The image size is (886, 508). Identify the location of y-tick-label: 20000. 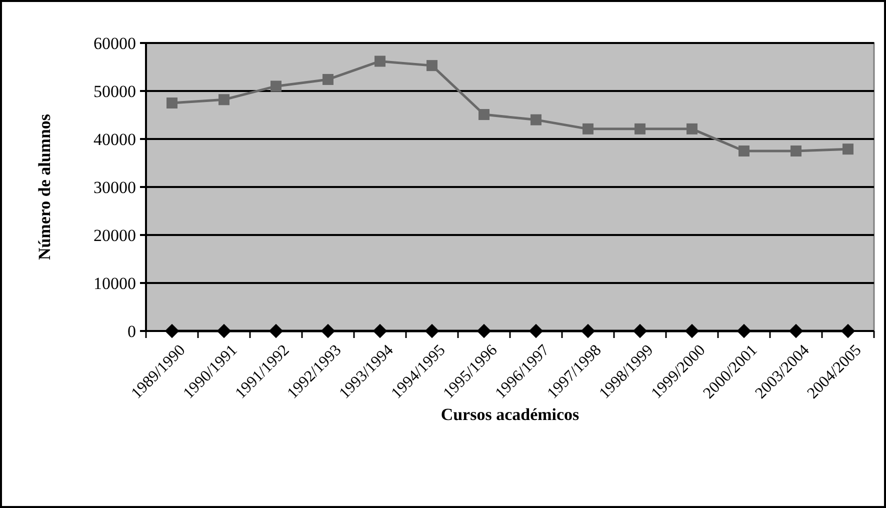
(115, 235).